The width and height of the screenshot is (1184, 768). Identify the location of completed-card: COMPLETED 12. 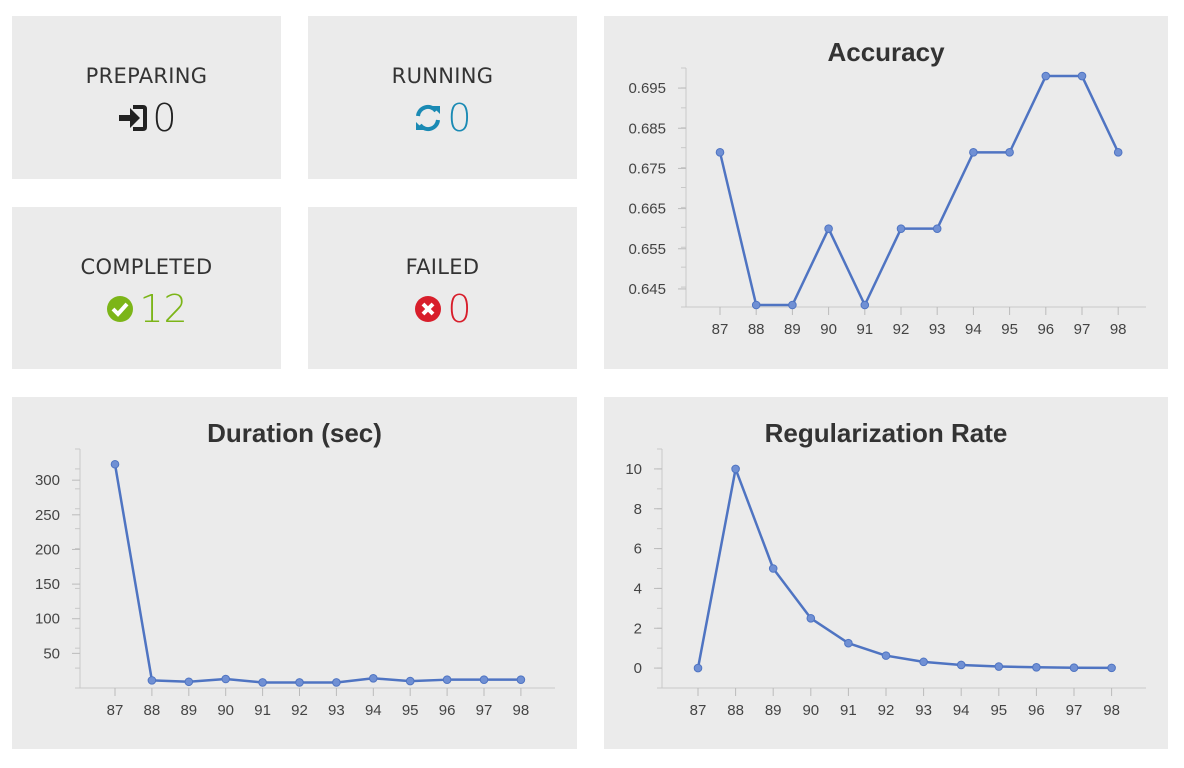
(146, 288).